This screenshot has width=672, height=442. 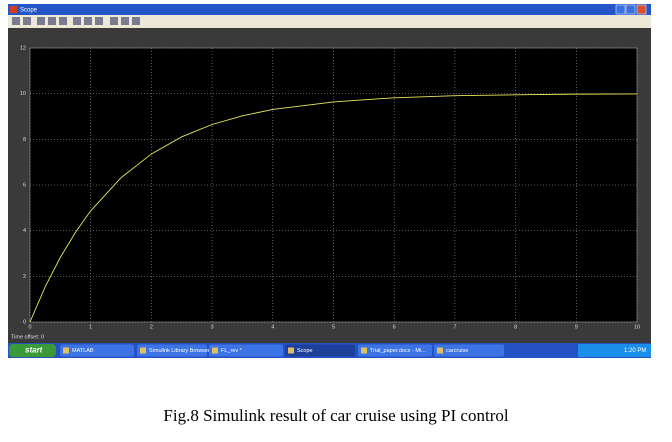 What do you see at coordinates (151, 327) in the screenshot?
I see `x-tick-label: 2` at bounding box center [151, 327].